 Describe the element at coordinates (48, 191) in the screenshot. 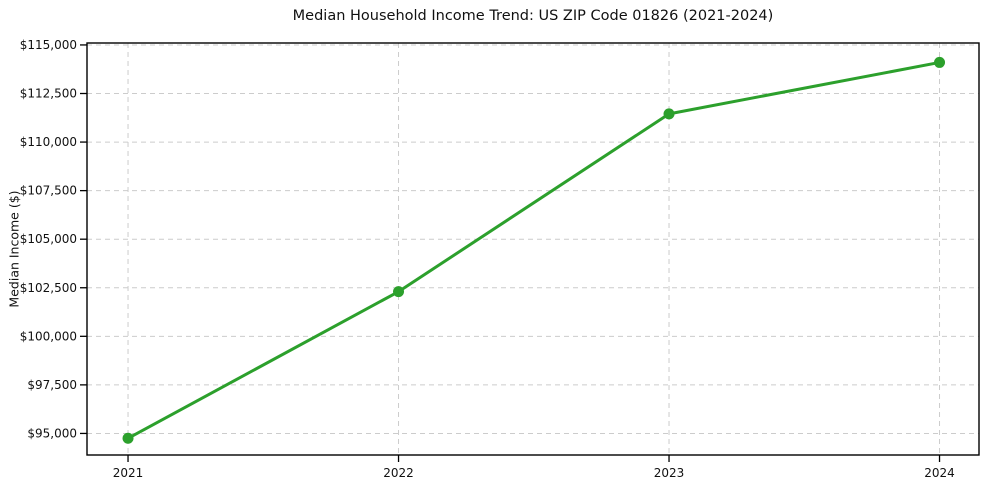

I see `y-tick-label: $107,500` at that location.